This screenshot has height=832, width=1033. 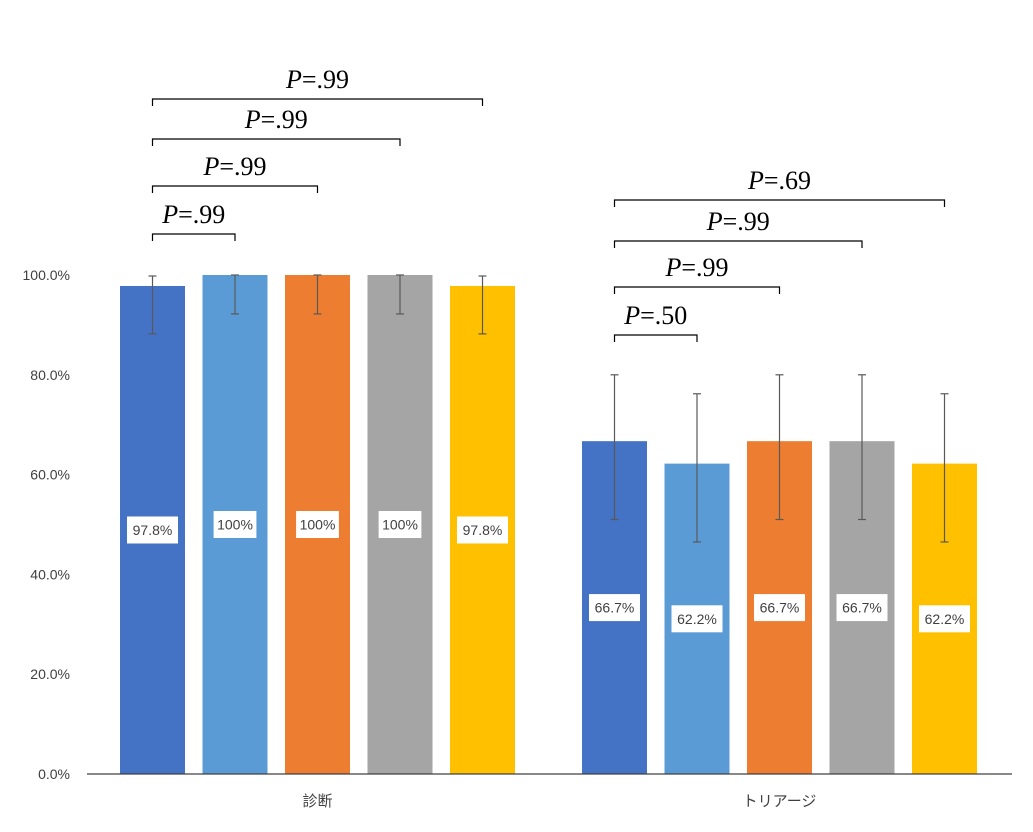 What do you see at coordinates (559, 801) in the screenshot?
I see `category-labels: 診断 トリアージ` at bounding box center [559, 801].